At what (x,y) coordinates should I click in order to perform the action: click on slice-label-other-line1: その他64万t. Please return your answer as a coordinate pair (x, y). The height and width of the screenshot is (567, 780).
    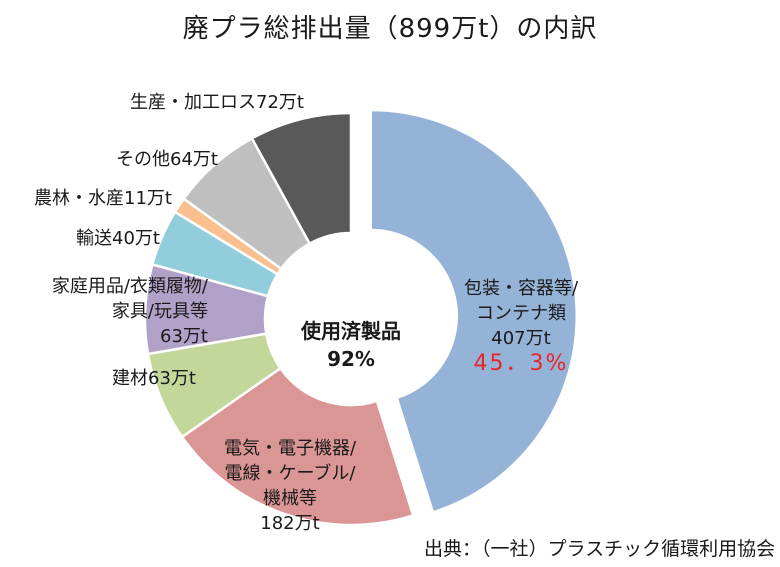
    Looking at the image, I should click on (167, 159).